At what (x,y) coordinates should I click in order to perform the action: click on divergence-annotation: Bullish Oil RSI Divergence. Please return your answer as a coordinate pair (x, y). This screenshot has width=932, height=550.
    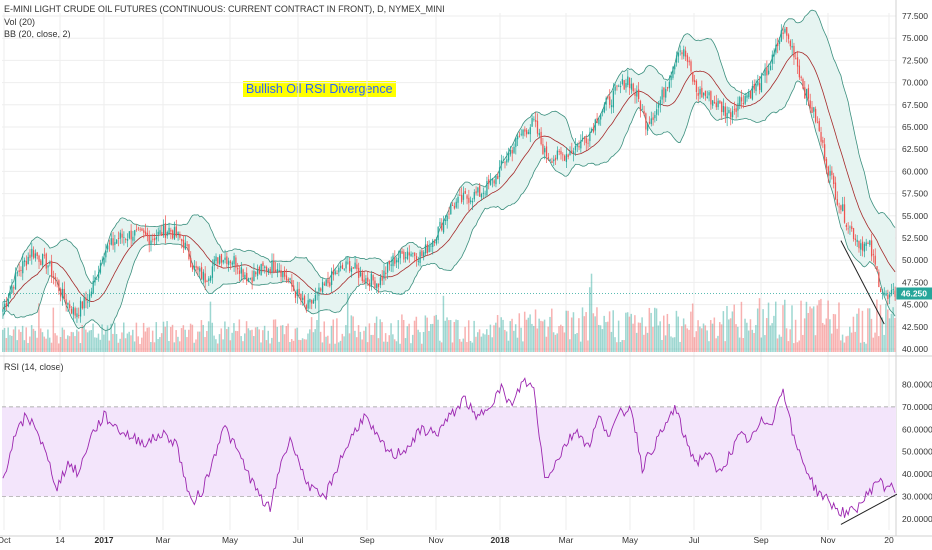
    Looking at the image, I should click on (319, 89).